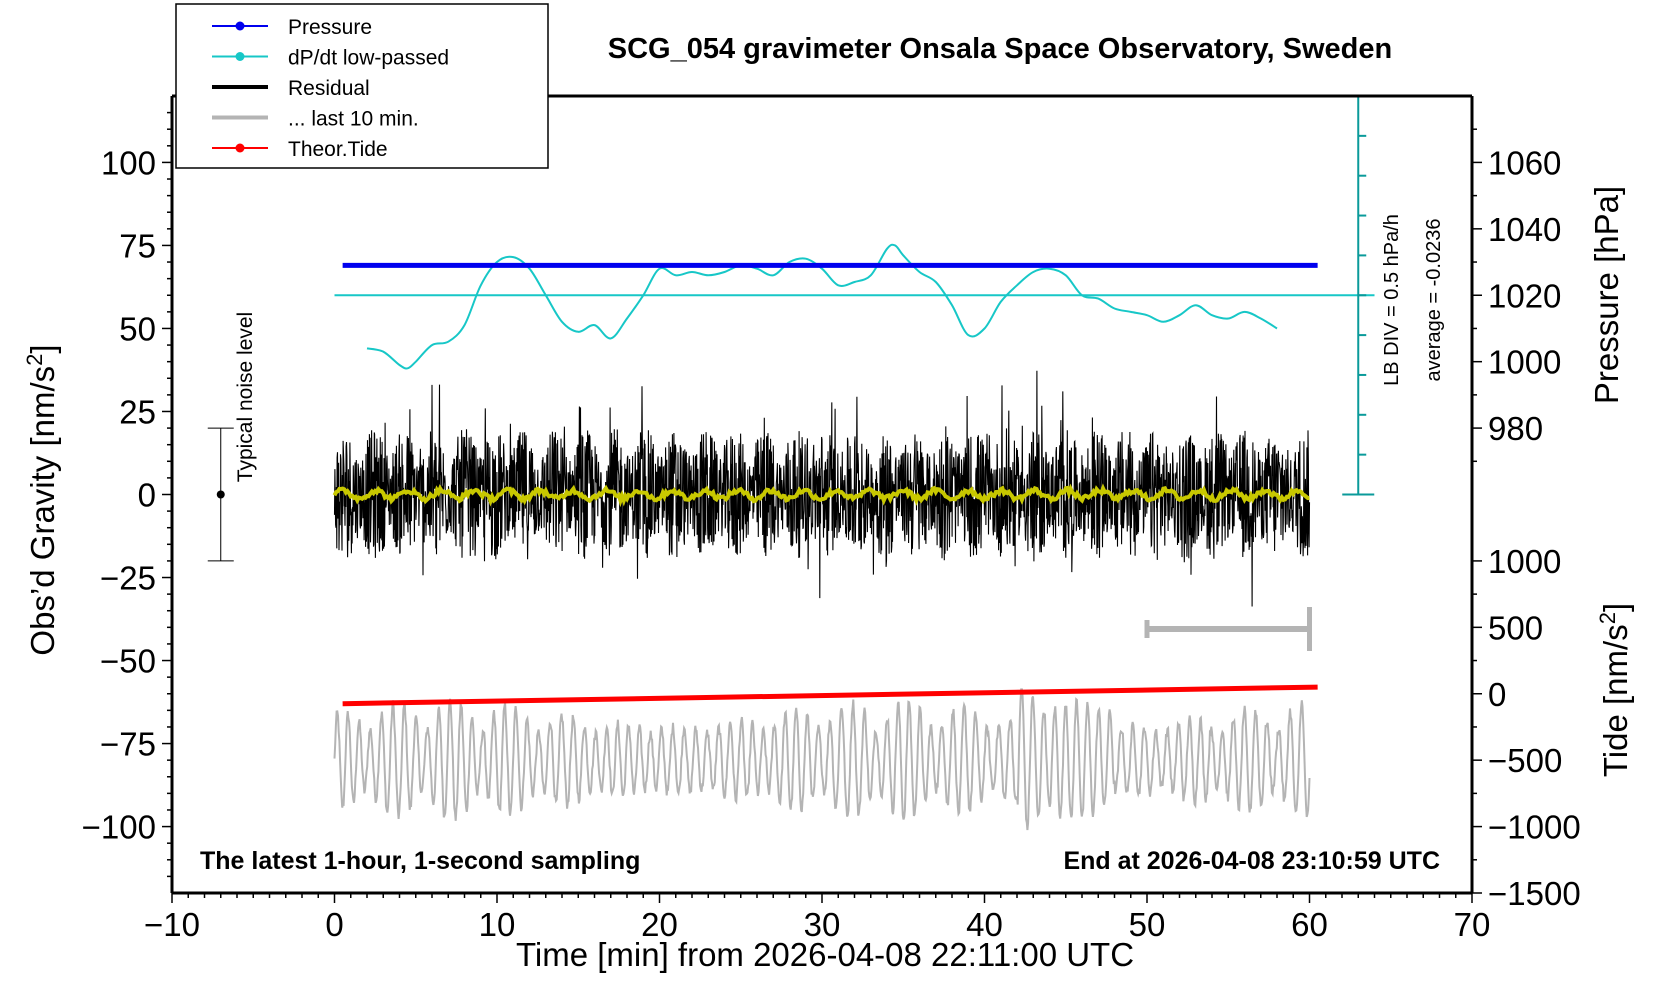  Describe the element at coordinates (1497, 694) in the screenshot. I see `tide-tick-label: 0` at that location.